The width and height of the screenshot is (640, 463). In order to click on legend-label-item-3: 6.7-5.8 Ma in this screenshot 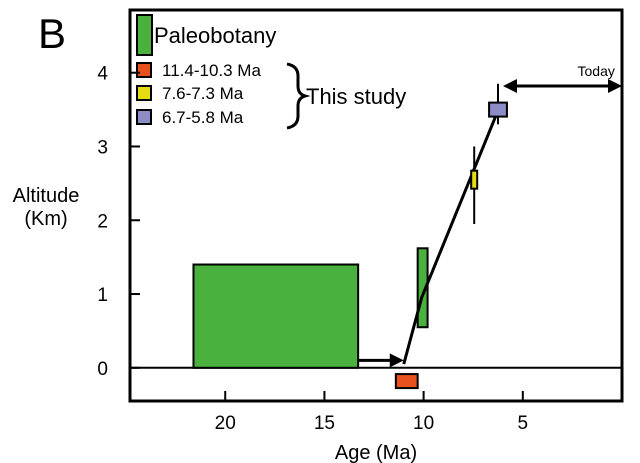, I will do `click(203, 117)`.